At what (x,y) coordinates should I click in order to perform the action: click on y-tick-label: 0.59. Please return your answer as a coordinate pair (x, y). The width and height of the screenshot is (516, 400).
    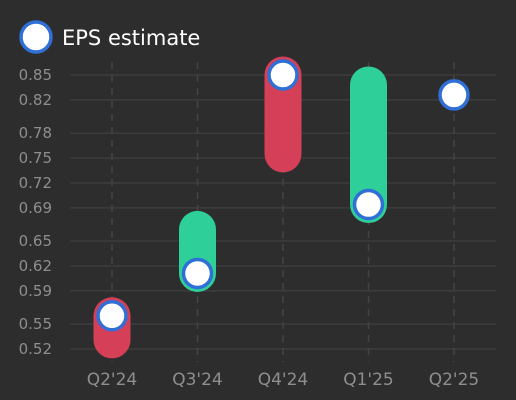
    Looking at the image, I should click on (35, 291).